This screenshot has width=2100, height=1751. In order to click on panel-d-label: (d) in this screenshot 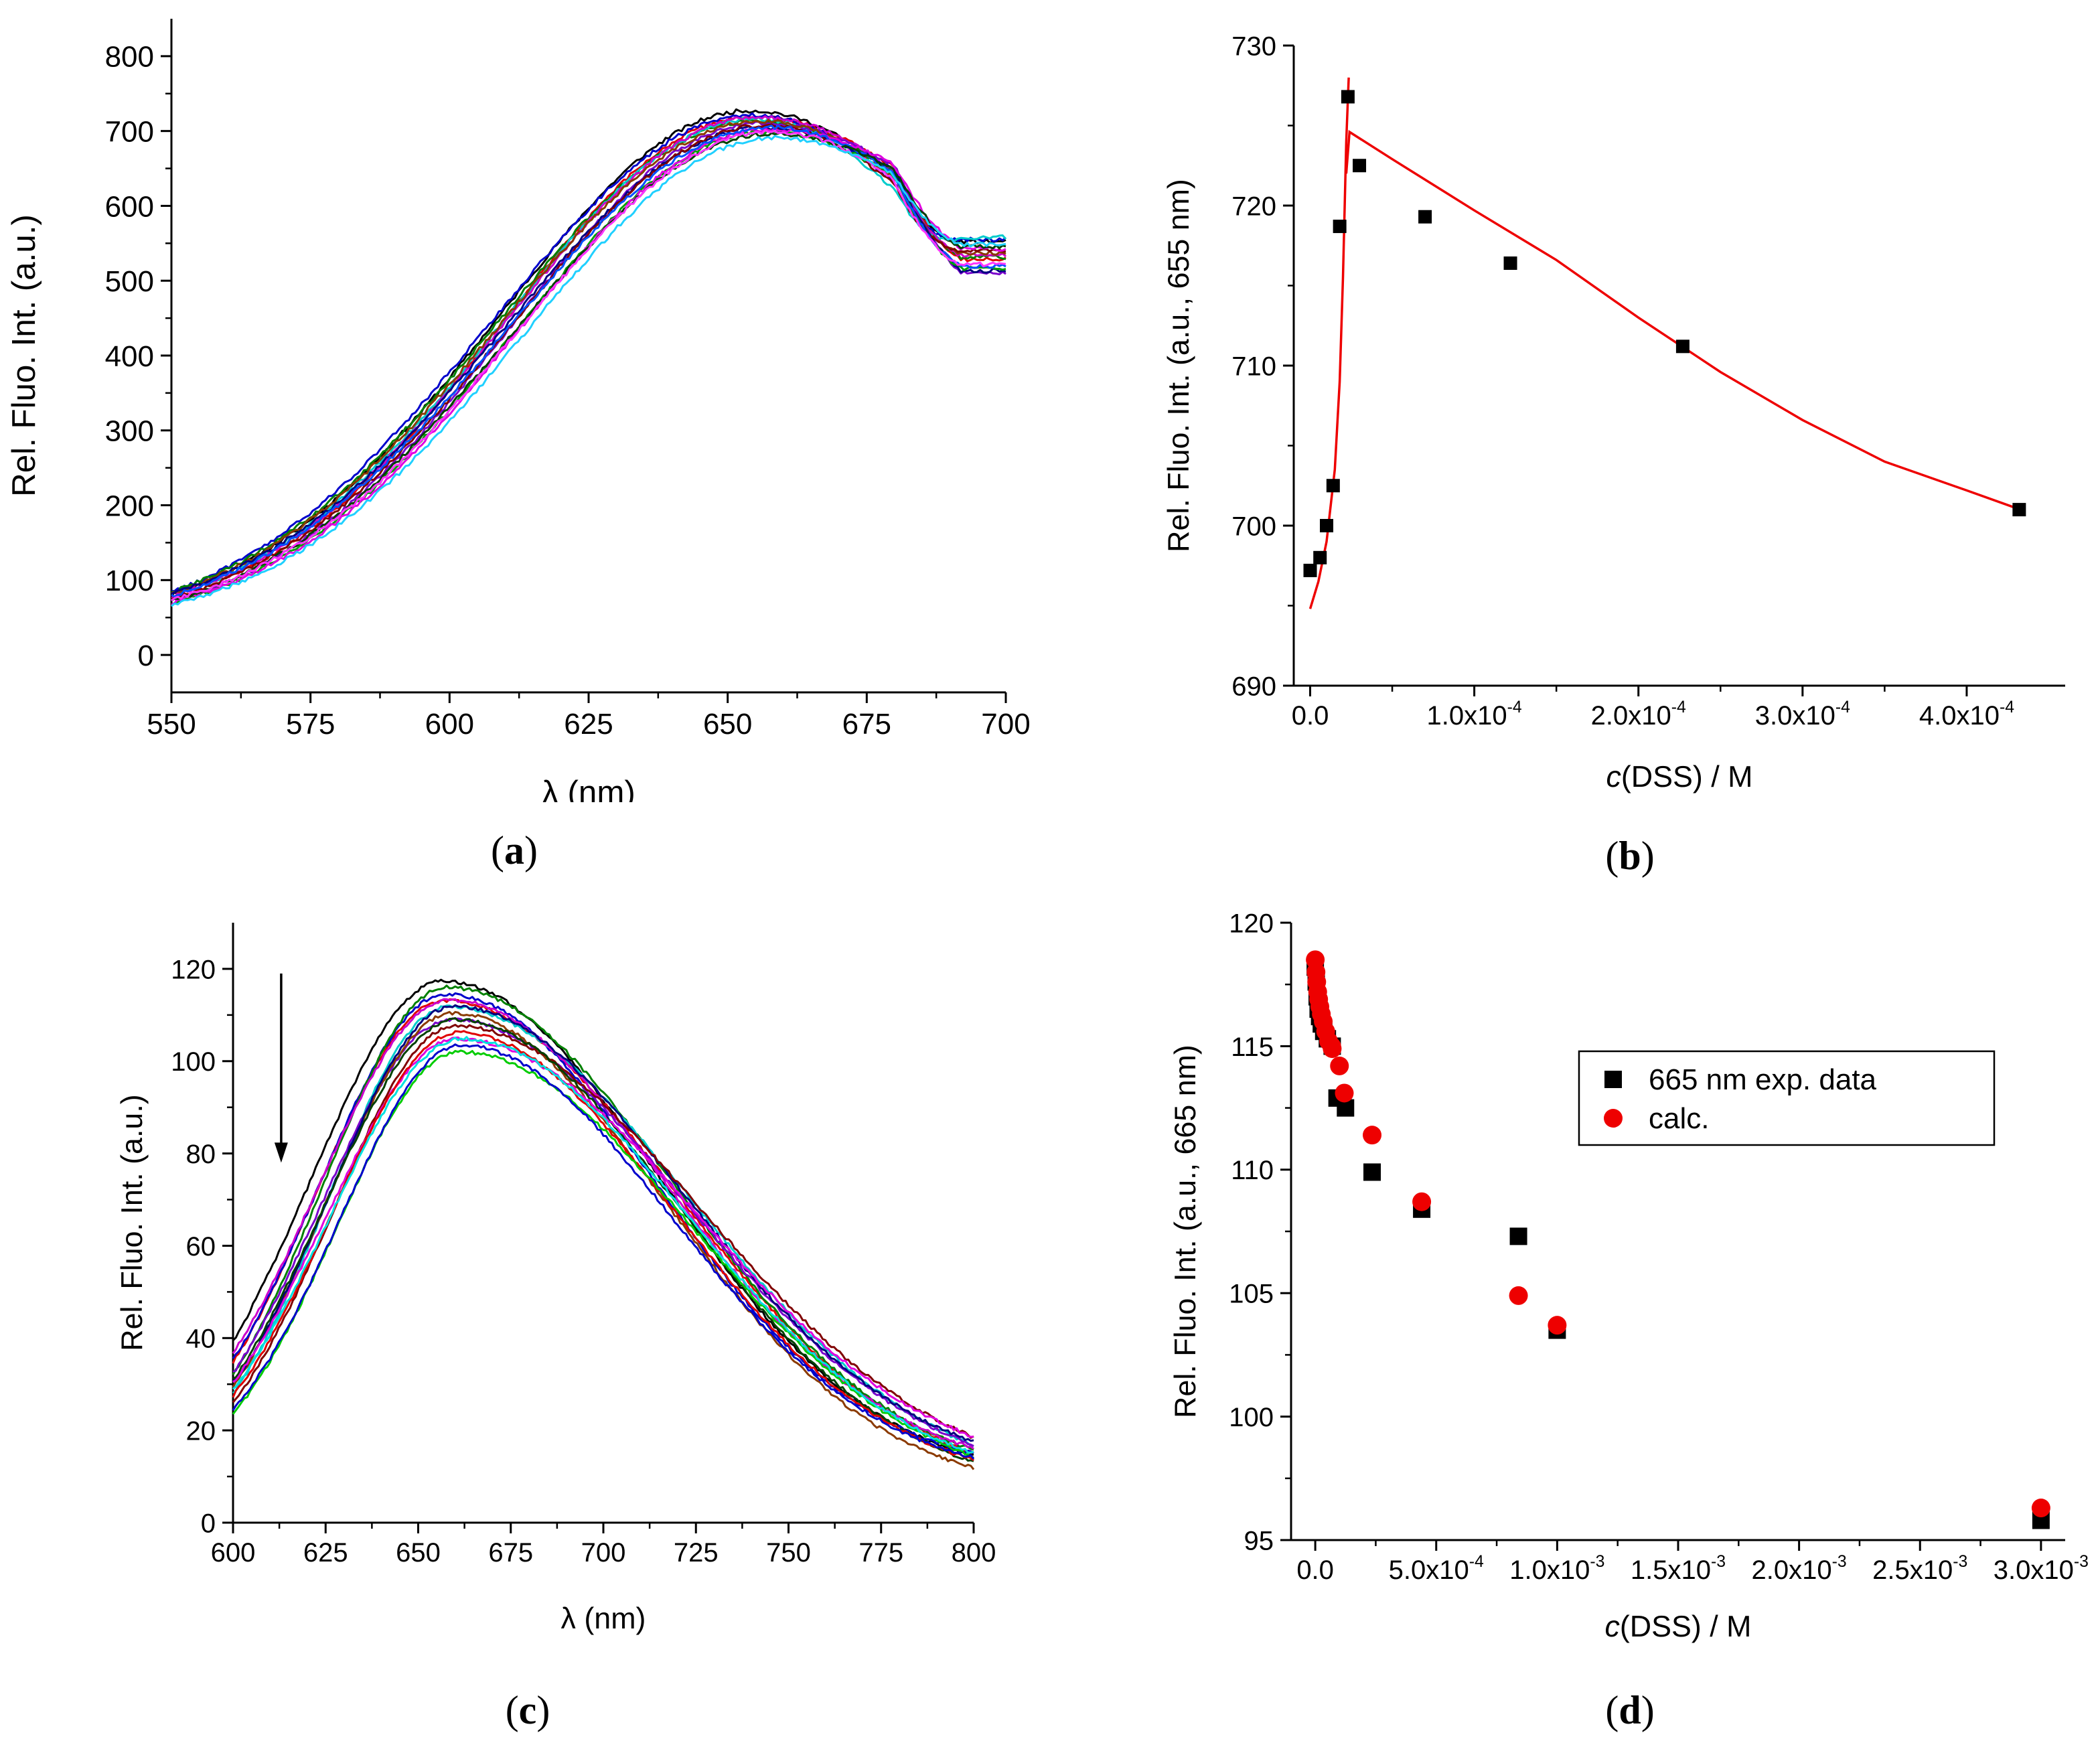, I will do `click(1629, 1710)`.